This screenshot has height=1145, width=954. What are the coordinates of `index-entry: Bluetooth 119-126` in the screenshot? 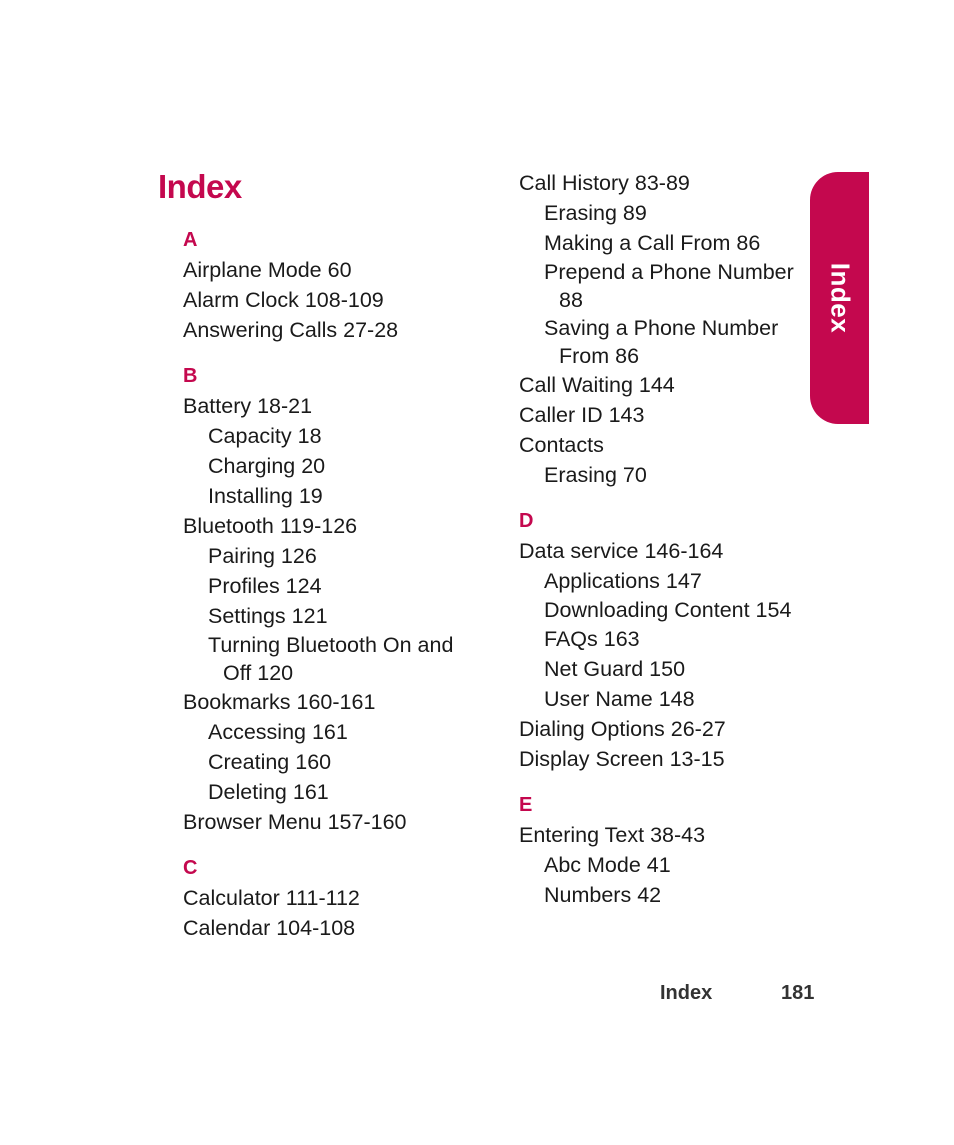 It's located at (270, 526).